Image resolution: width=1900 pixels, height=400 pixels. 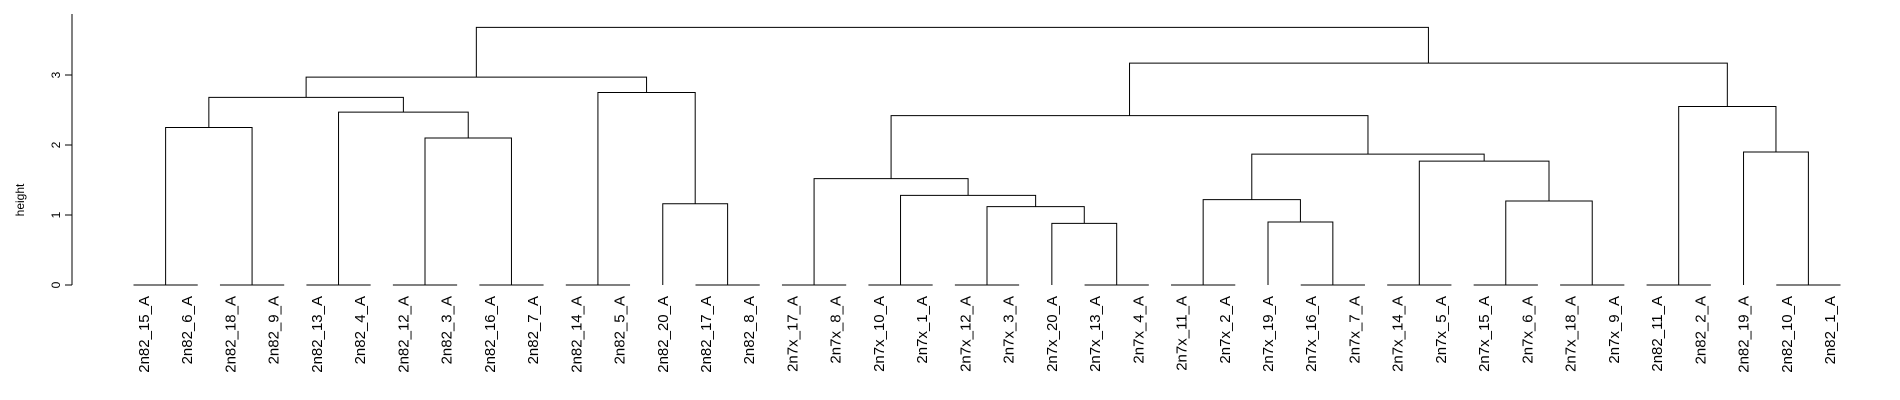 I want to click on leaf-label: 2n7x_12_A, so click(x=965, y=334).